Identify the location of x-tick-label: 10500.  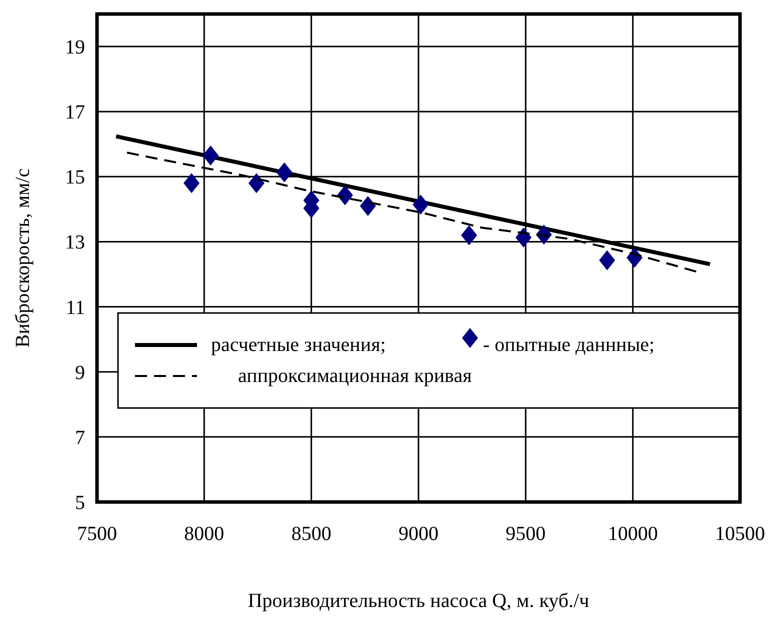
(740, 534).